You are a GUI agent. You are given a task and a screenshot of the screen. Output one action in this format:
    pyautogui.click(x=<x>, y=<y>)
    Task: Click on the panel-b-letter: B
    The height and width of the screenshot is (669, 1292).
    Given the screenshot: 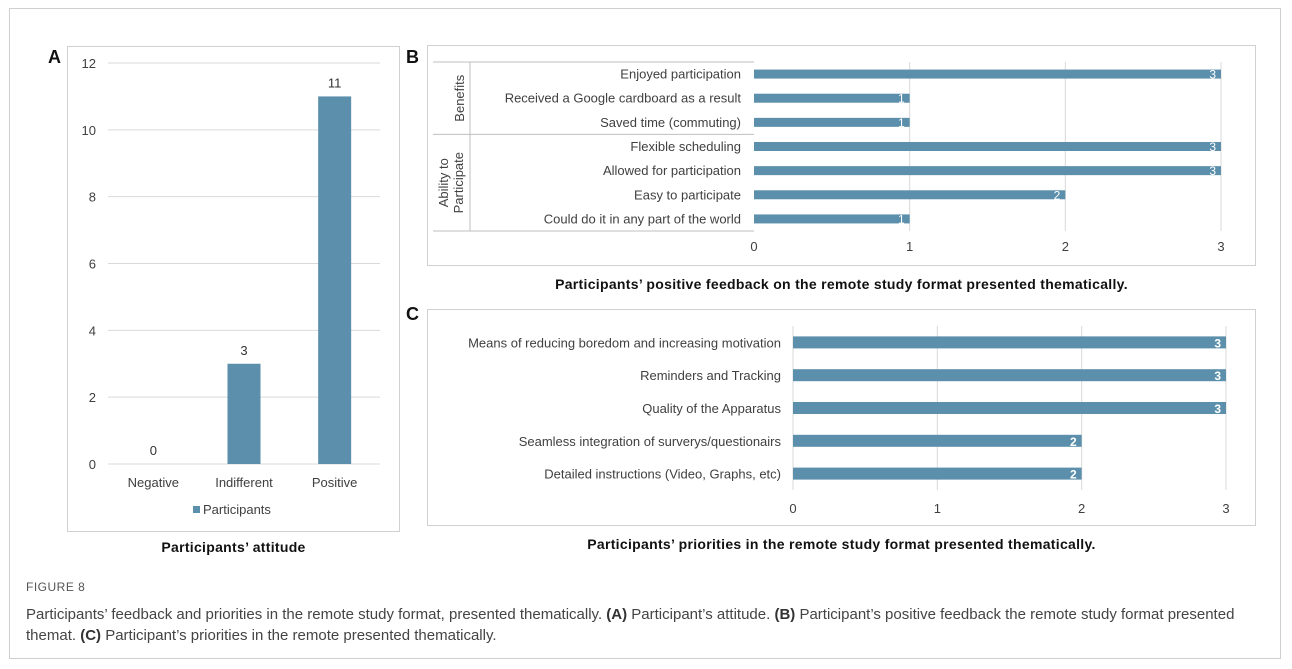 What is the action you would take?
    pyautogui.click(x=412, y=57)
    